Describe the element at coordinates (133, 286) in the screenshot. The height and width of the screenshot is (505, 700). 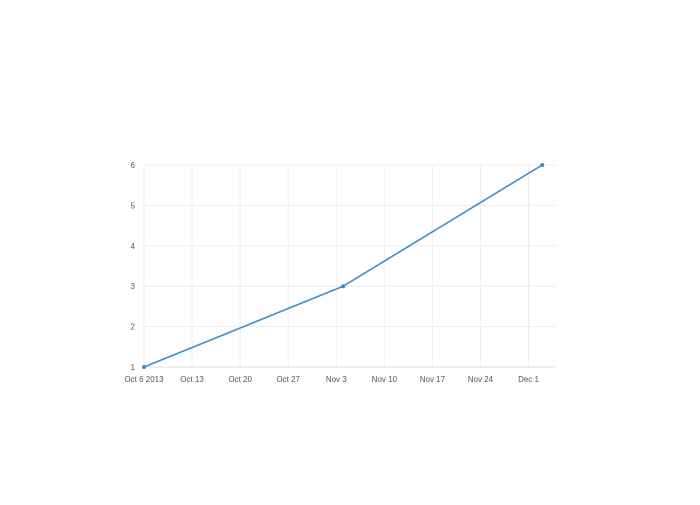
I see `y-tick-label: 3` at that location.